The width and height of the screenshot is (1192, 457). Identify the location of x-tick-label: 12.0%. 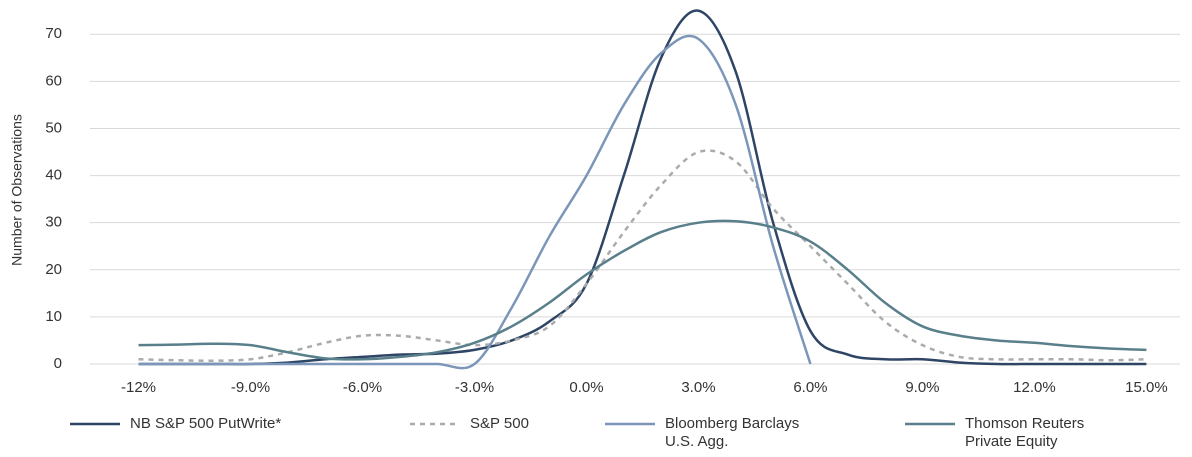
(1034, 387).